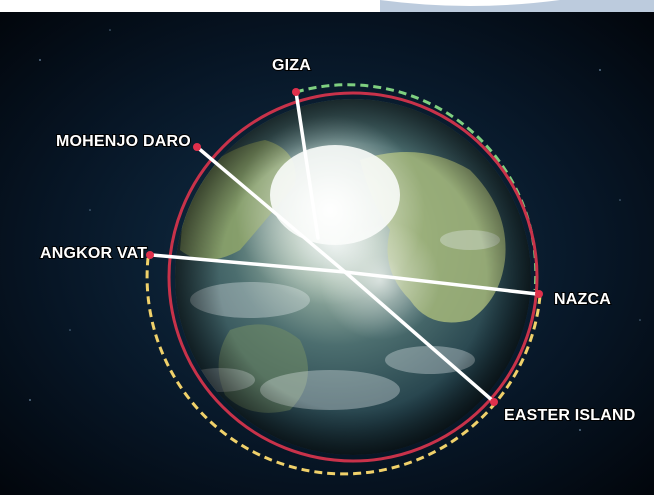 The height and width of the screenshot is (500, 654). Describe the element at coordinates (248, 263) in the screenshot. I see `line-angkor-vat` at that location.